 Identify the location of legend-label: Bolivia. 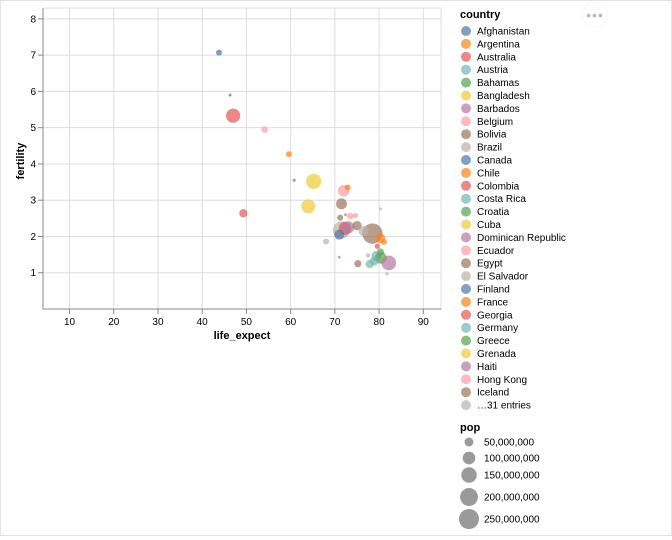
(492, 135).